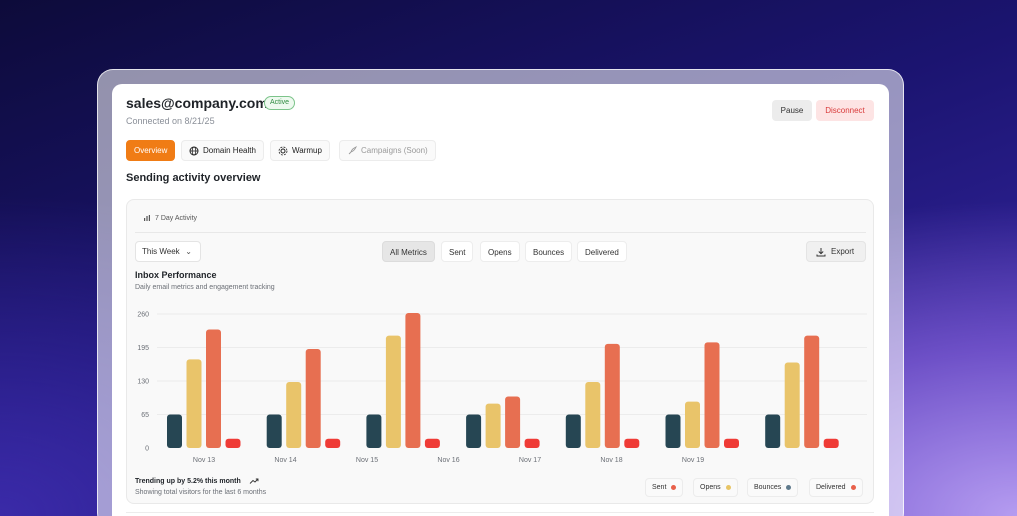 This screenshot has height=516, width=1017. Describe the element at coordinates (280, 103) in the screenshot. I see `status-badge: Active` at that location.